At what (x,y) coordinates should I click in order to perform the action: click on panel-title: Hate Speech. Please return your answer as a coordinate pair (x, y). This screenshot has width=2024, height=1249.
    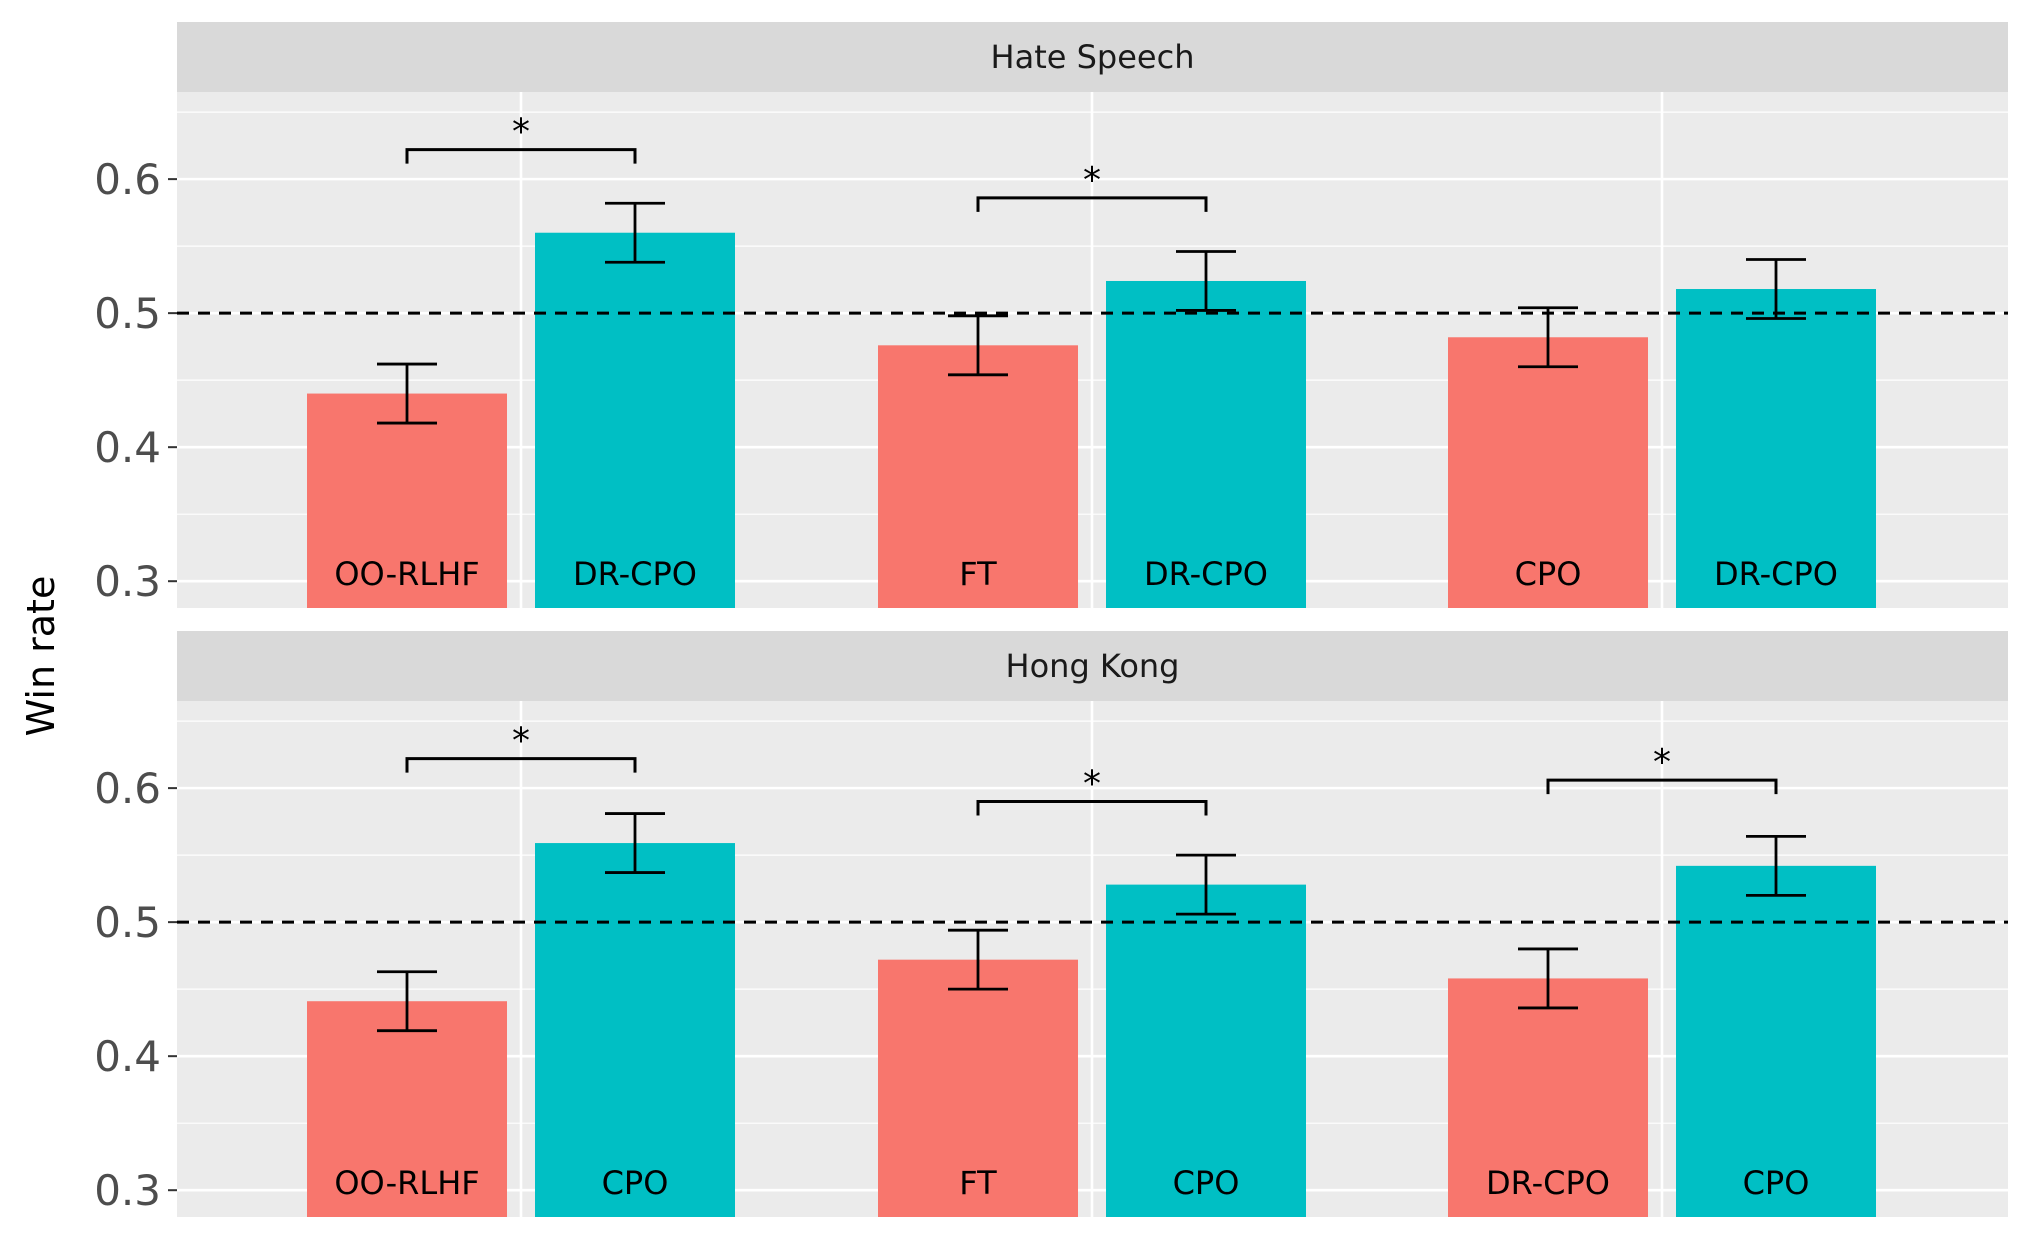
    Looking at the image, I should click on (1093, 57).